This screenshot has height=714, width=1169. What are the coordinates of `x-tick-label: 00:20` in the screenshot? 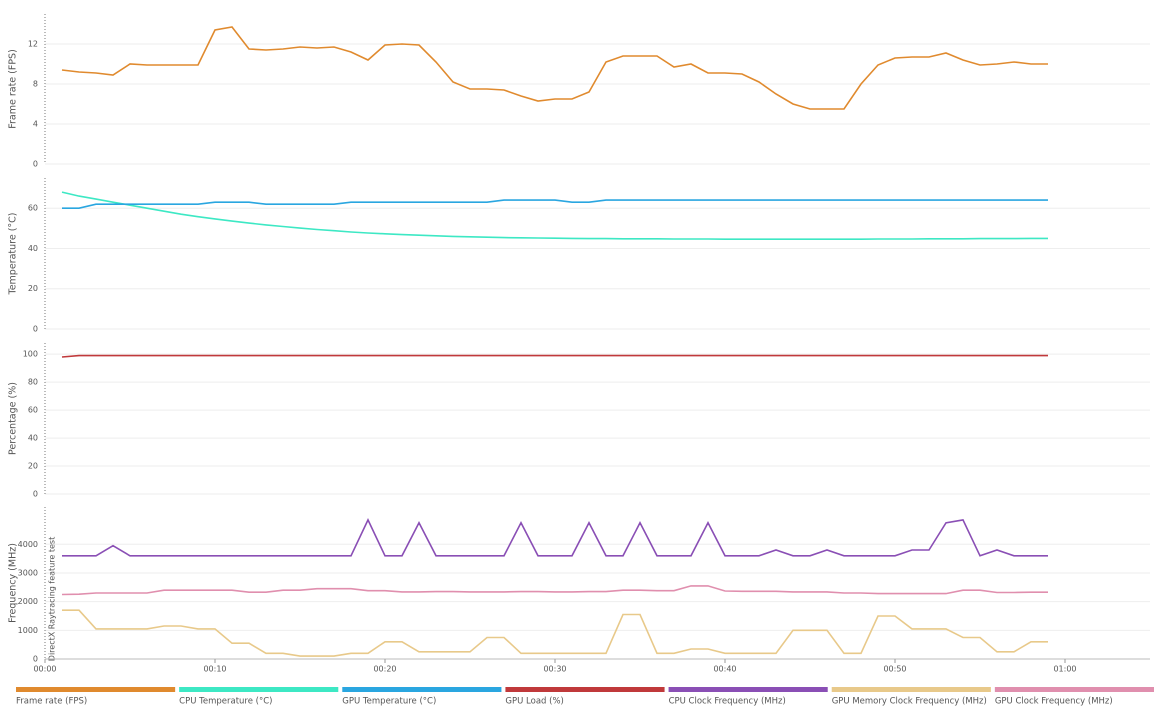 It's located at (384, 669).